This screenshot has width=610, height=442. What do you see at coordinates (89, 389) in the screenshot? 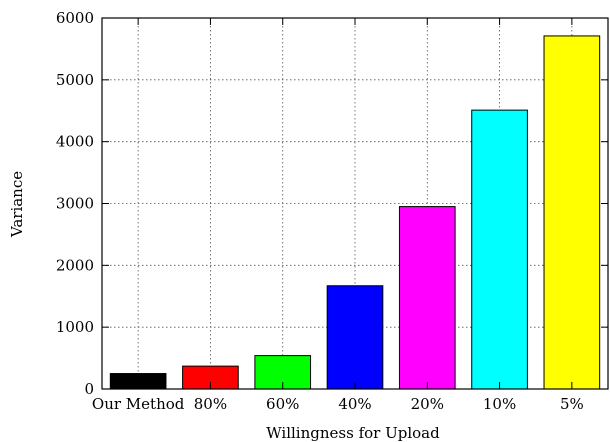
I see `y-tick-label: 0` at bounding box center [89, 389].